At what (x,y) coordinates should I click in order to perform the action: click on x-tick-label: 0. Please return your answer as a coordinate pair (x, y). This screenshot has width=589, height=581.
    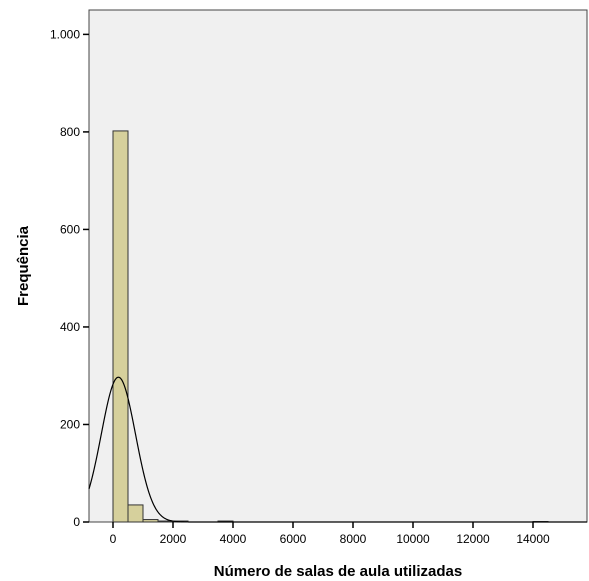
    Looking at the image, I should click on (113, 539).